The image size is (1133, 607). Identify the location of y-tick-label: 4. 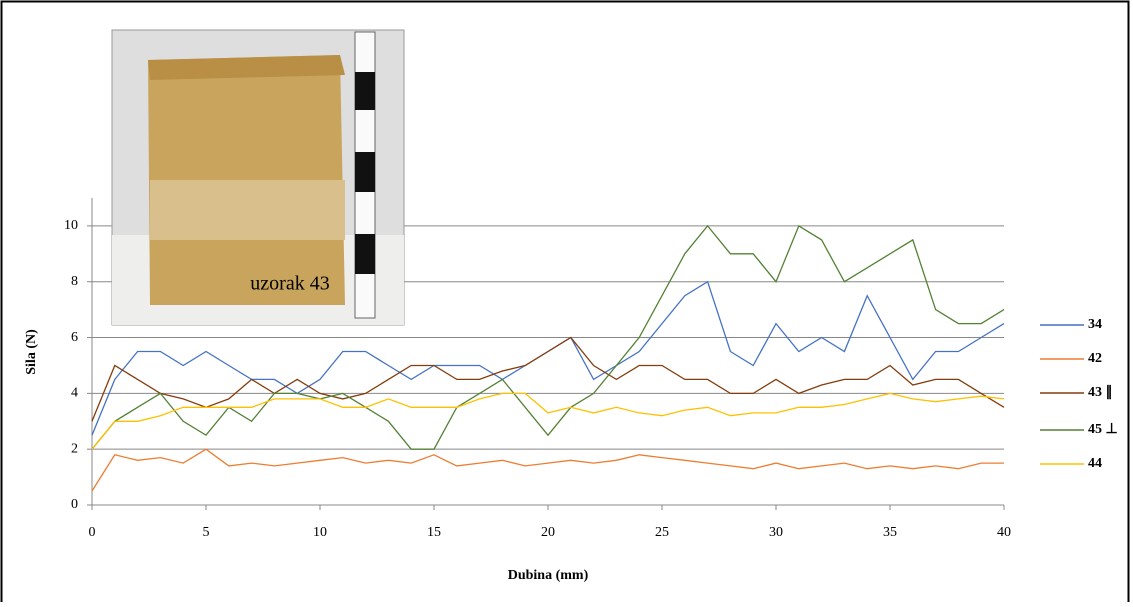
(74, 393).